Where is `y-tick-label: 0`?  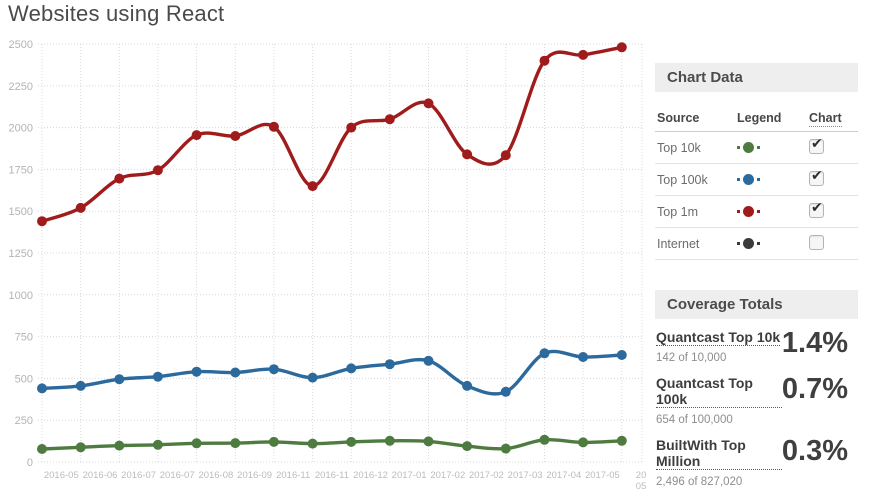
y-tick-label: 0 is located at coordinates (30, 463).